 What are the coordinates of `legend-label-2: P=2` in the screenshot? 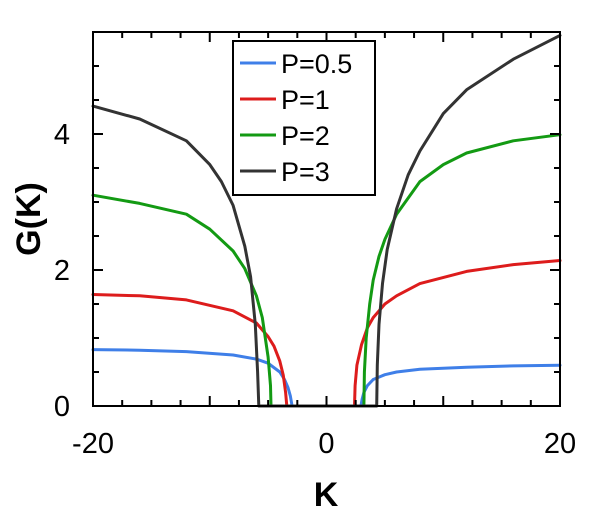 It's located at (305, 136).